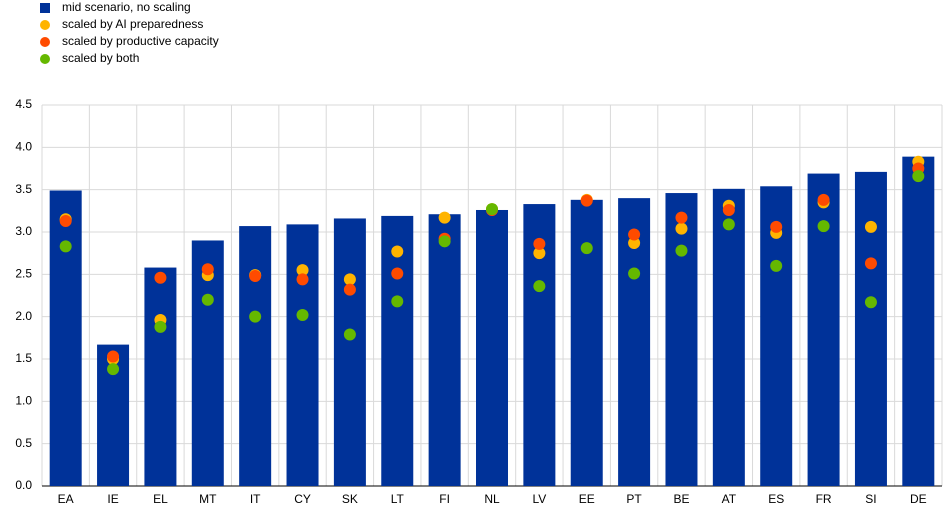 This screenshot has width=946, height=514. What do you see at coordinates (681, 499) in the screenshot?
I see `x-tick-label: BE` at bounding box center [681, 499].